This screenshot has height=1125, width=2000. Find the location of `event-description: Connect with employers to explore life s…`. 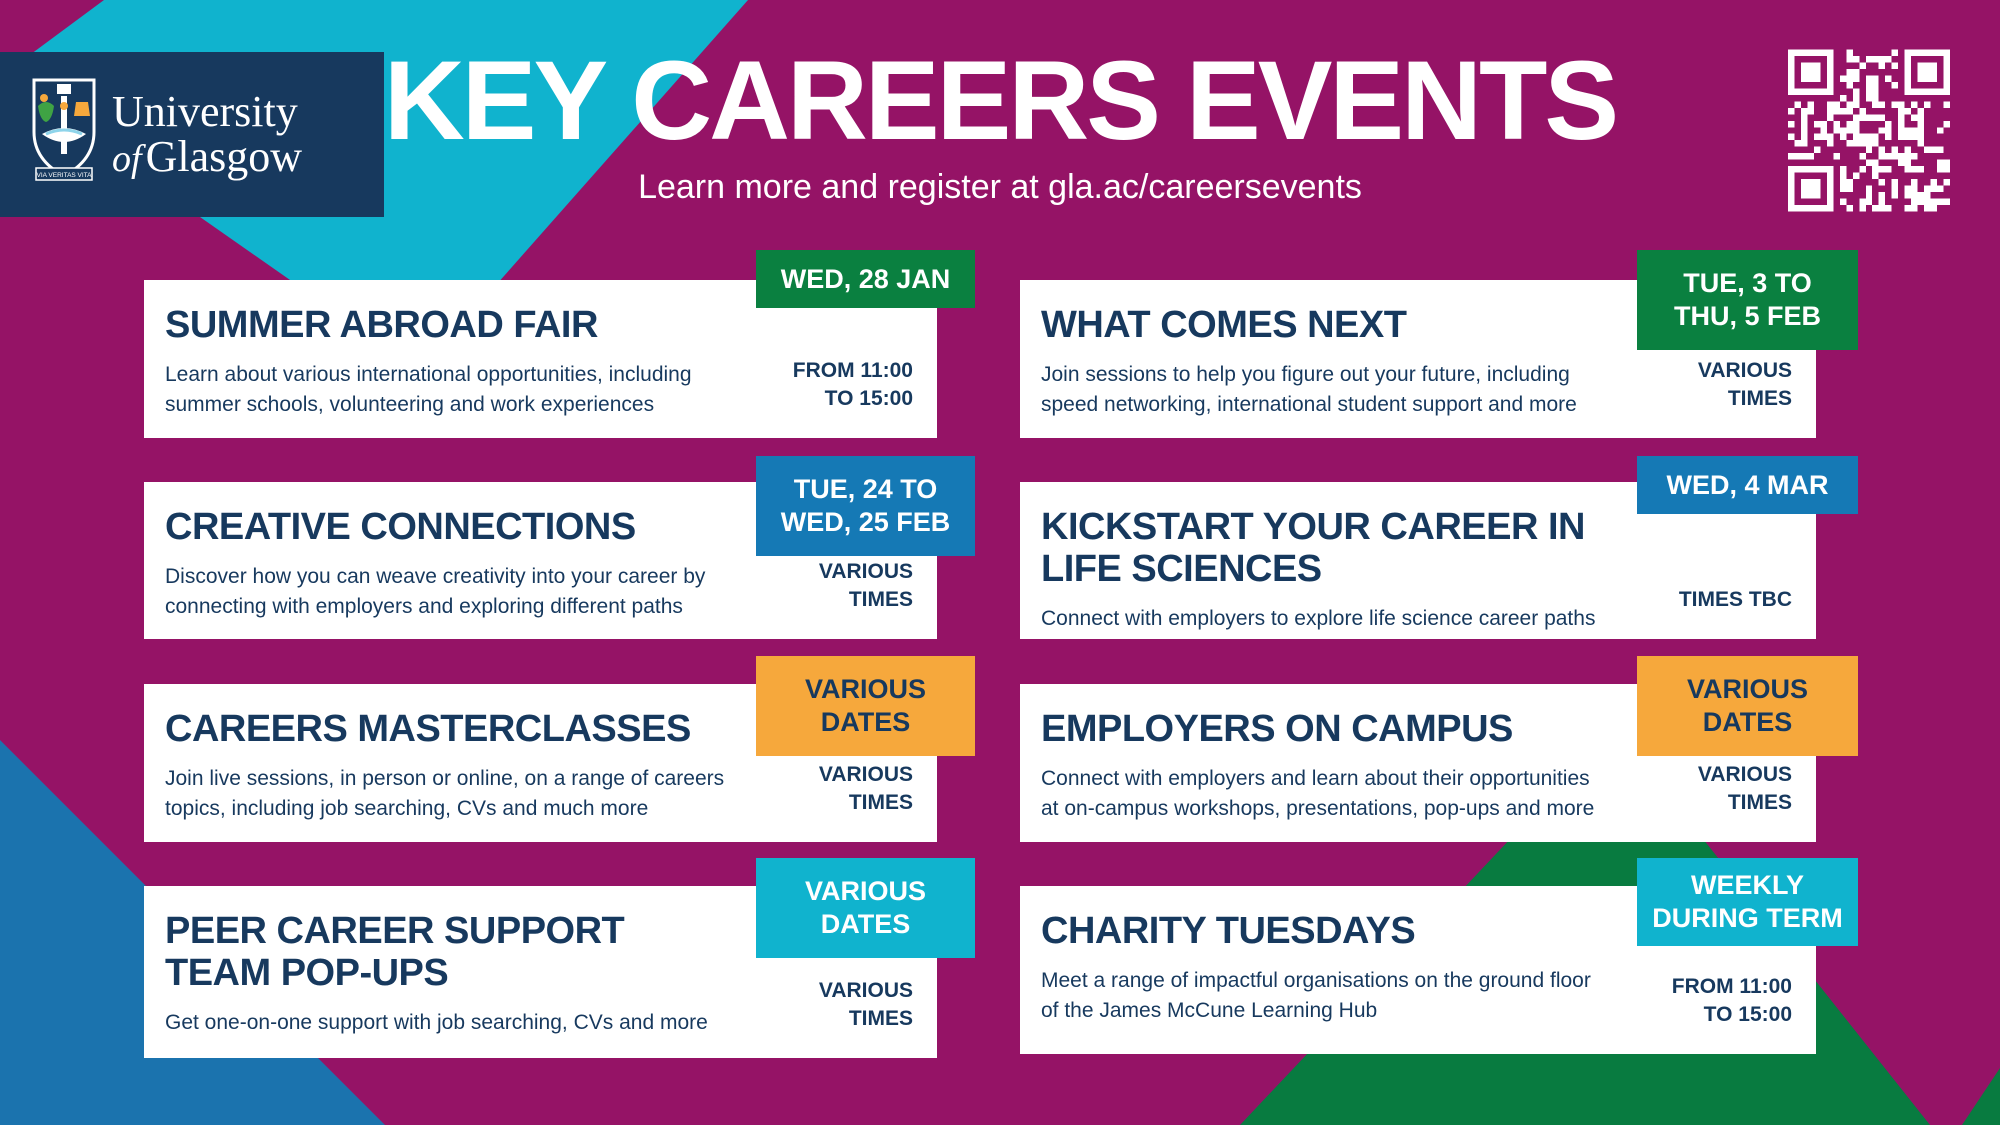

event-description: Connect with employers to explore life s… is located at coordinates (1318, 618).